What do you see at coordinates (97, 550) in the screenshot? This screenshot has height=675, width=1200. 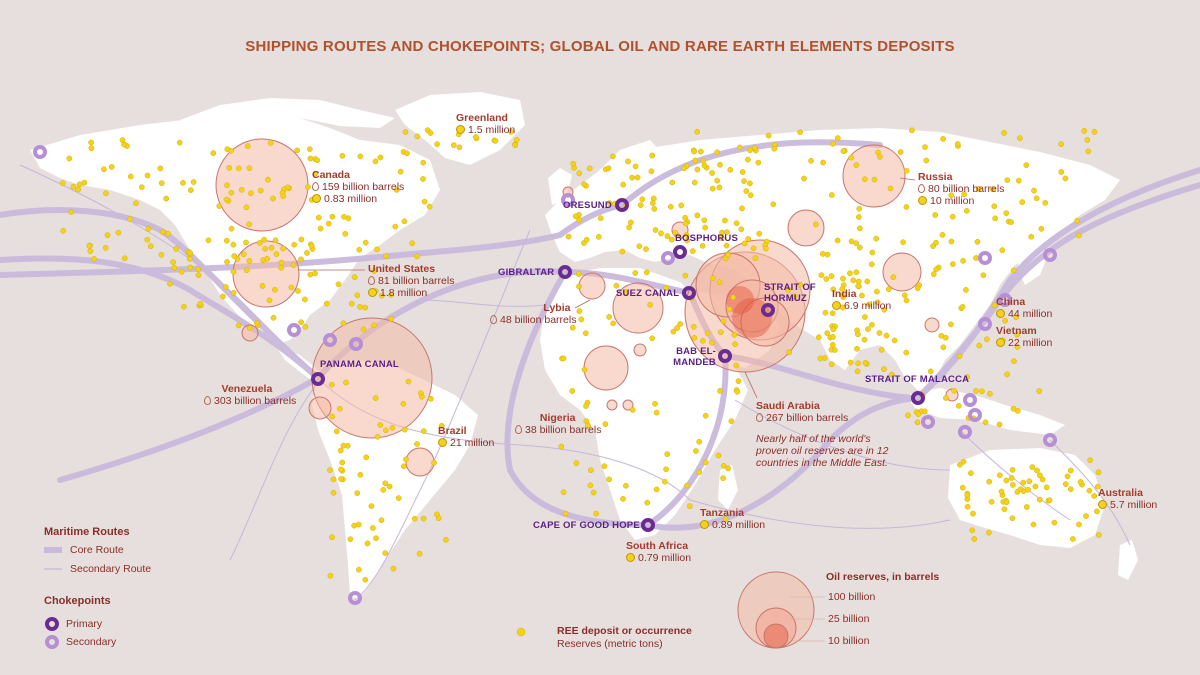 I see `legend-core-route: Core Route` at bounding box center [97, 550].